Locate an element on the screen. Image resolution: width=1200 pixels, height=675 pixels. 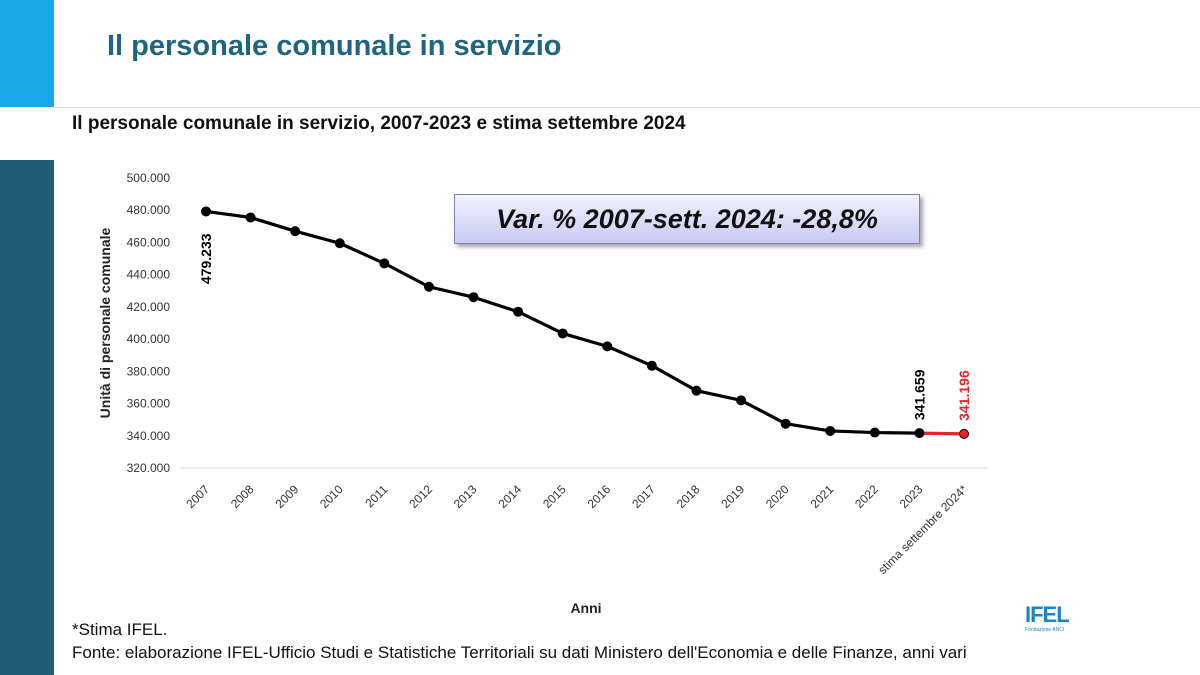
x-tick-label: 2021 is located at coordinates (822, 496).